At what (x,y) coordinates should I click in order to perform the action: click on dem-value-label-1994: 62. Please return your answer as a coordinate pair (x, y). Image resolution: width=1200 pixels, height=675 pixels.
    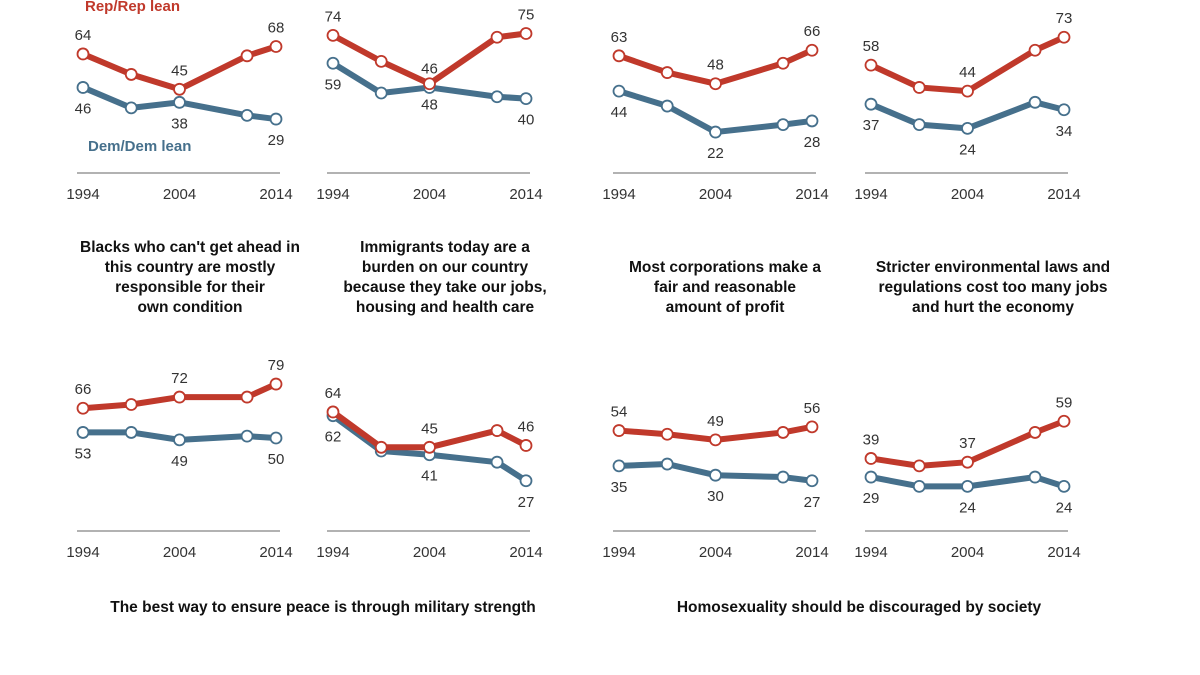
    Looking at the image, I should click on (333, 437).